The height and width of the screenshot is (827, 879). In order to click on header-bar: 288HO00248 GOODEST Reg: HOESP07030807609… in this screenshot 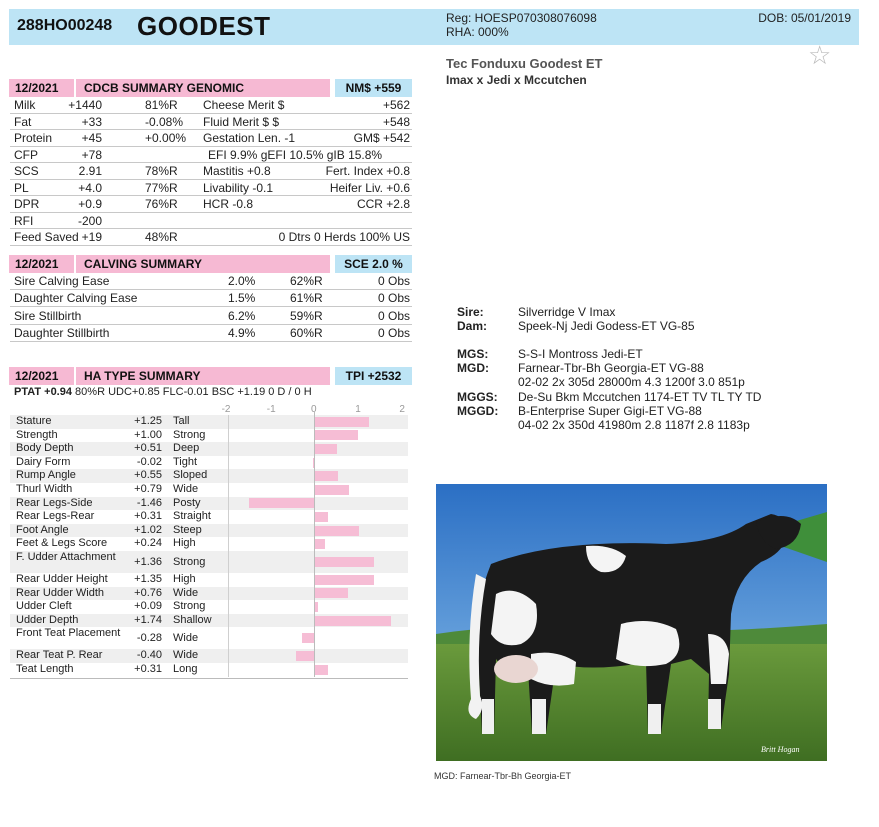, I will do `click(434, 27)`.